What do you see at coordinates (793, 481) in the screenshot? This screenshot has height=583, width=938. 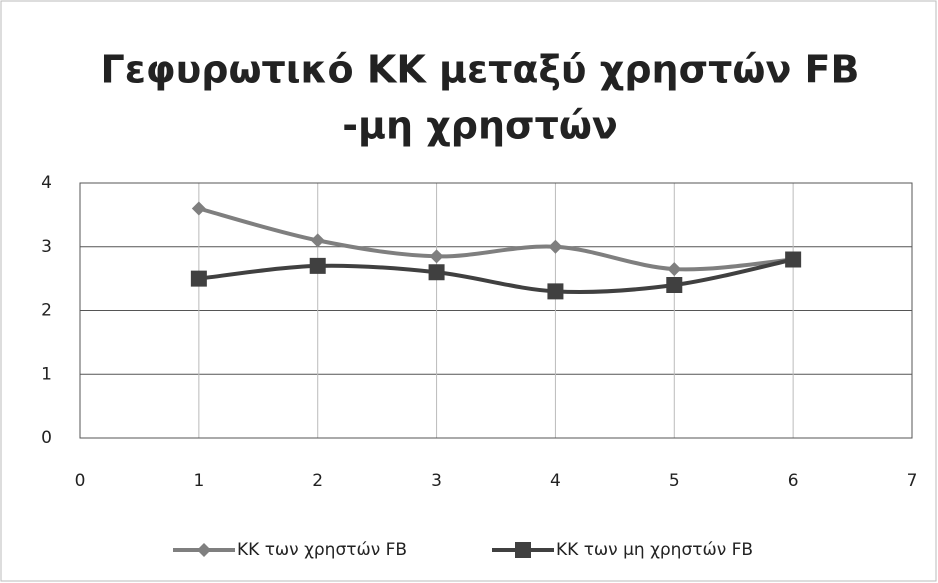 I see `x-tick-label: 6` at bounding box center [793, 481].